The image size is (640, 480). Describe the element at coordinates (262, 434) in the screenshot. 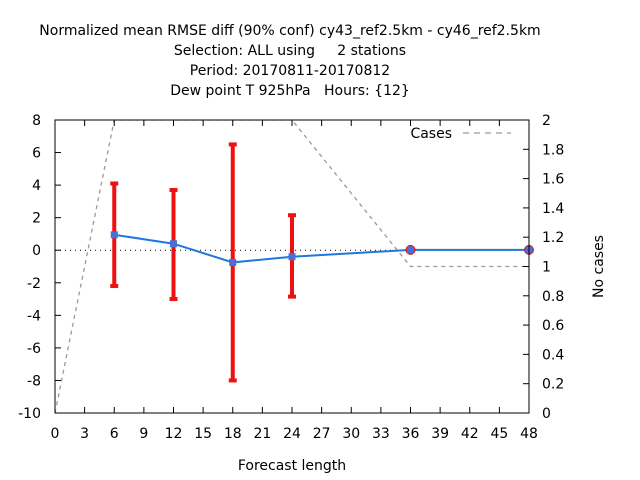

I see `x-tick-label: 21` at that location.